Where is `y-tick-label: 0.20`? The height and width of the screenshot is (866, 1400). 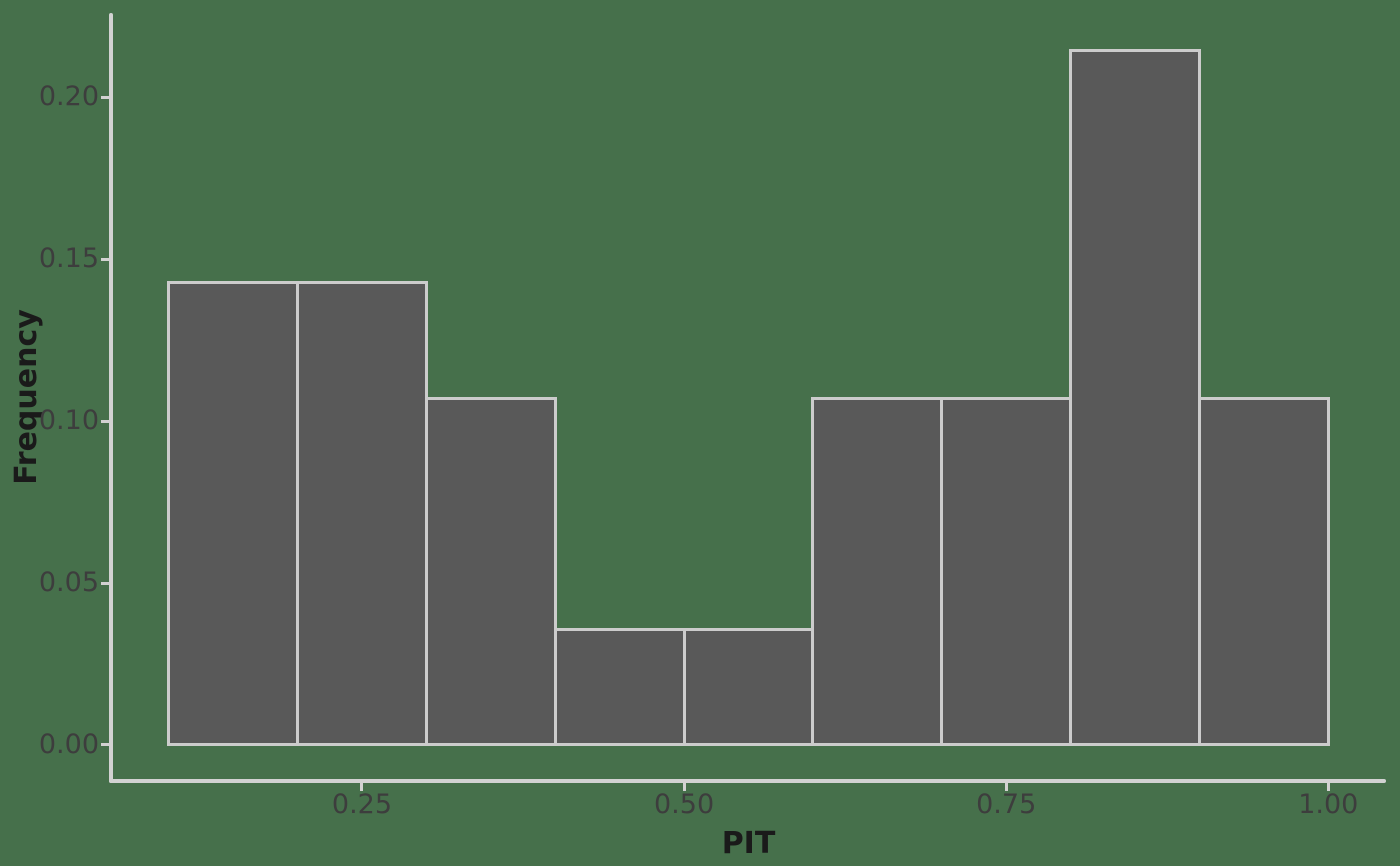 y-tick-label: 0.20 is located at coordinates (68, 97).